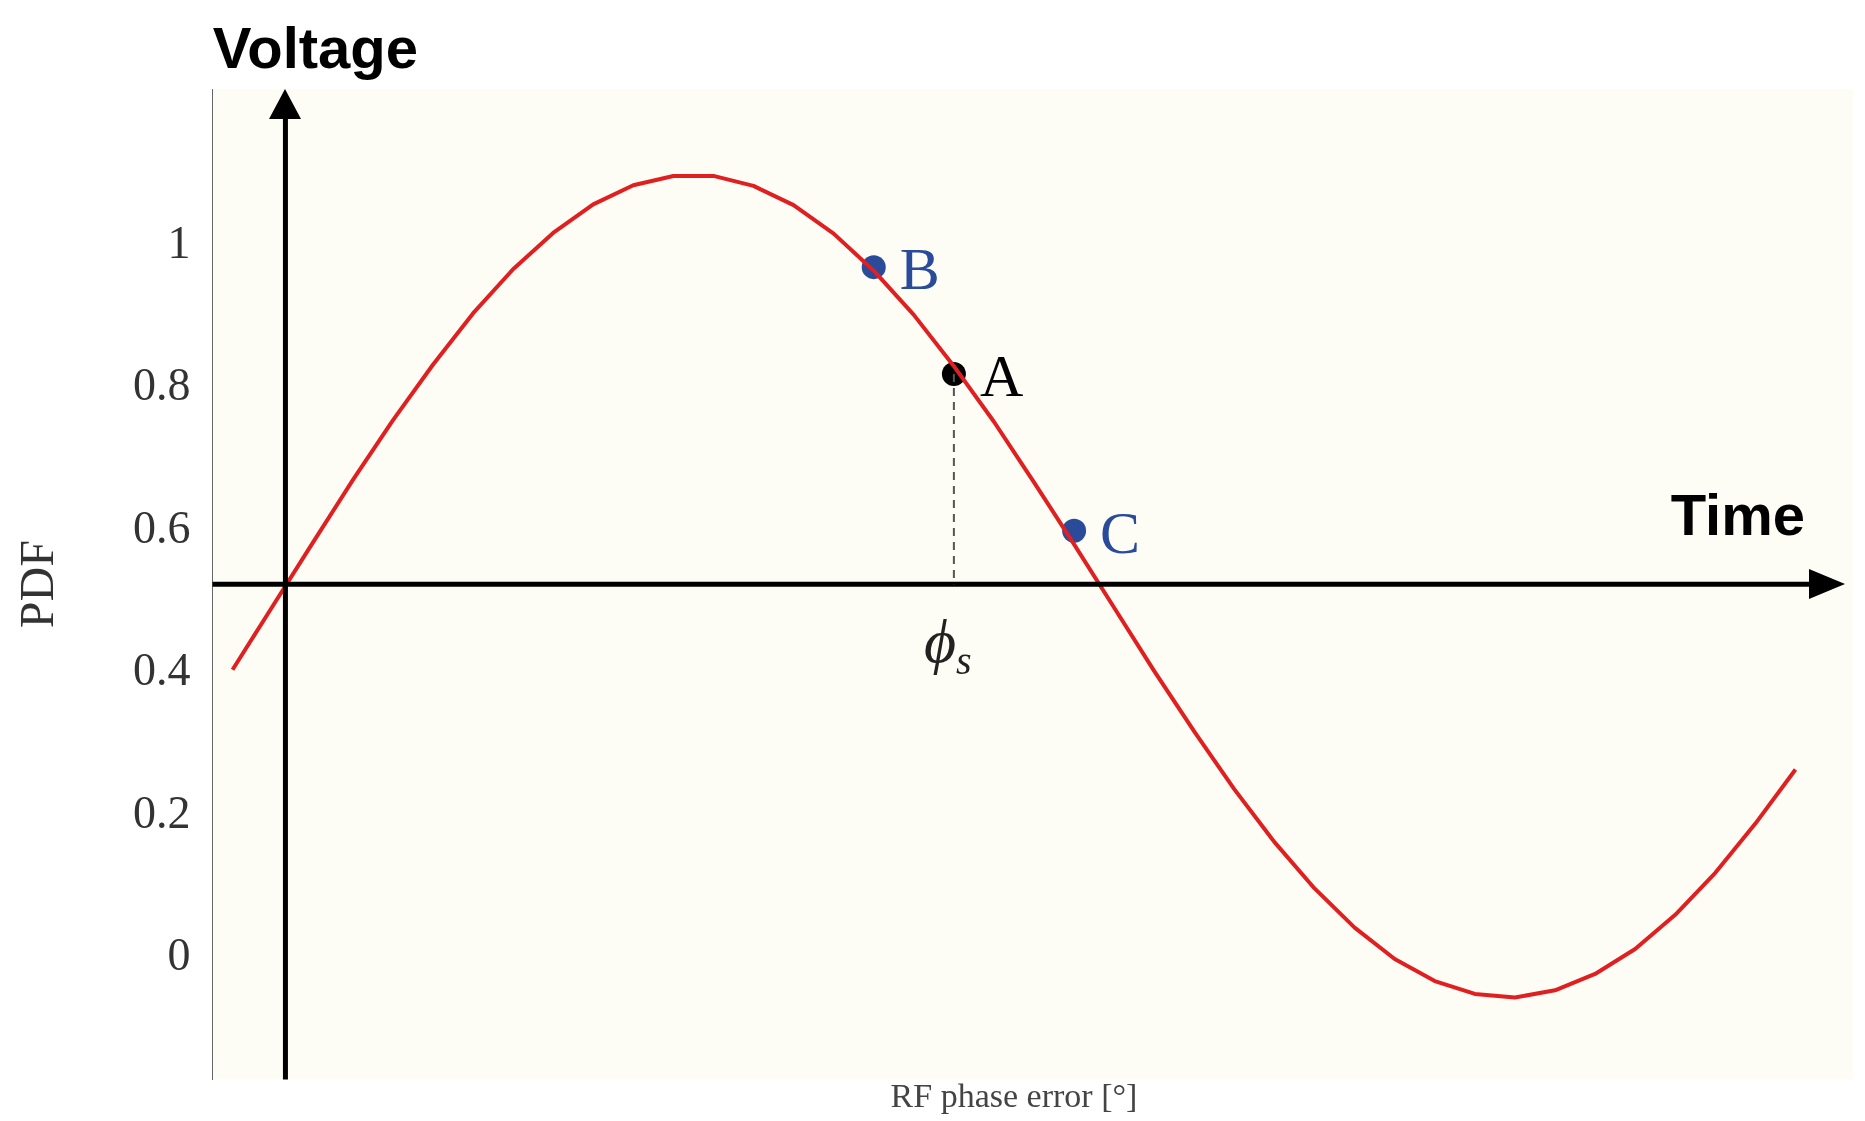 This screenshot has width=1865, height=1121. Describe the element at coordinates (162, 670) in the screenshot. I see `y-tick-label: 0.4` at that location.